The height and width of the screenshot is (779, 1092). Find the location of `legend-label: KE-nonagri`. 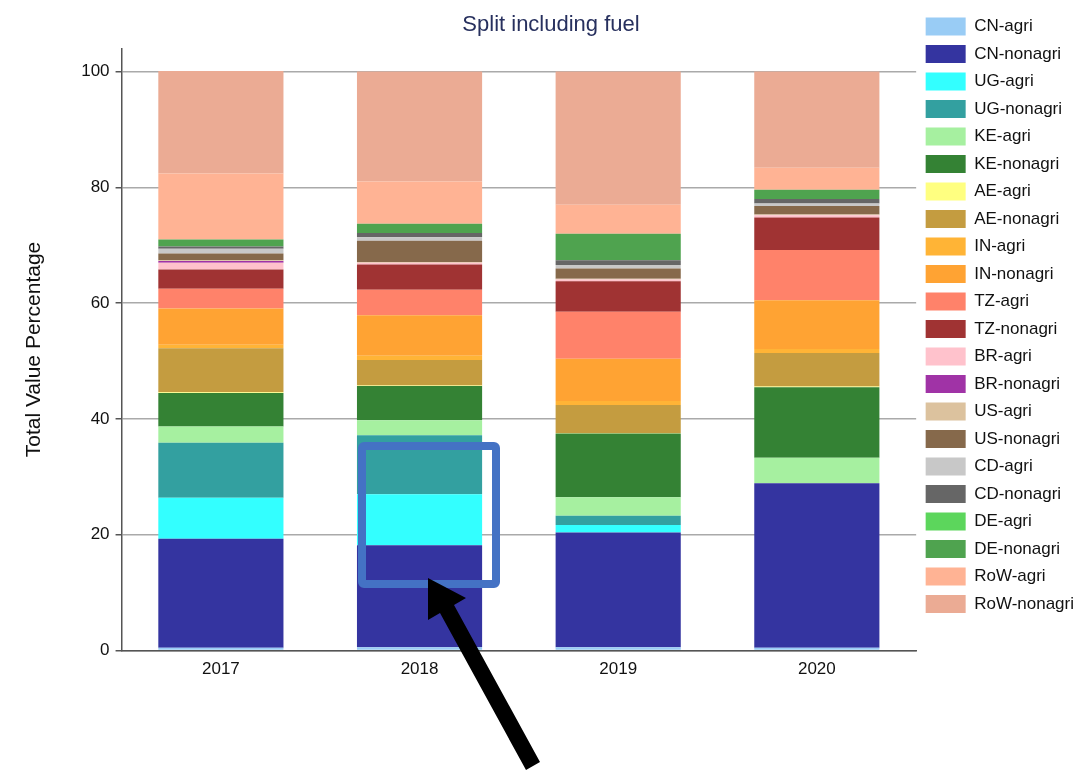

legend-label: KE-nonagri is located at coordinates (1017, 163).